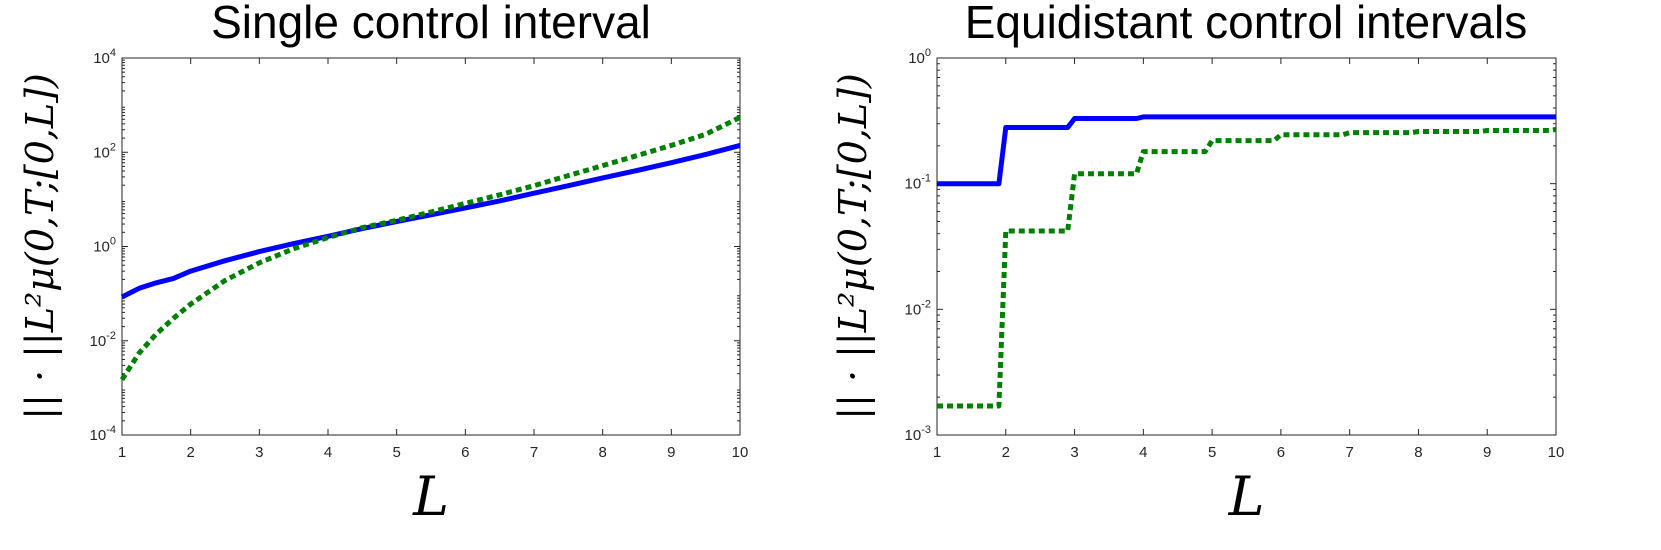  Describe the element at coordinates (918, 434) in the screenshot. I see `y-tick-label: 10⁻³` at that location.